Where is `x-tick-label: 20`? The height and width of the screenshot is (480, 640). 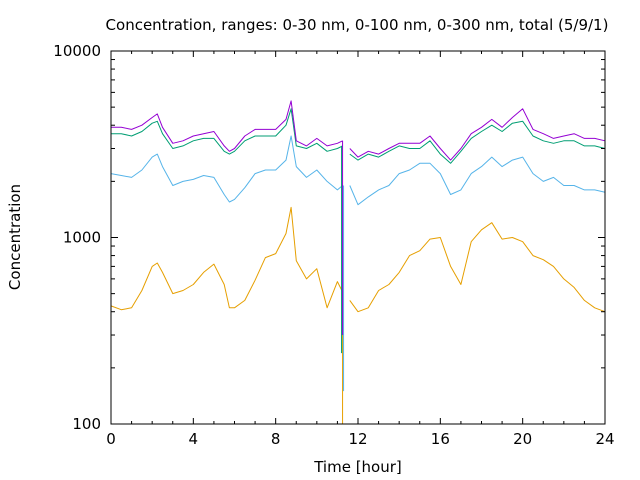 x-tick-label: 20 is located at coordinates (522, 439).